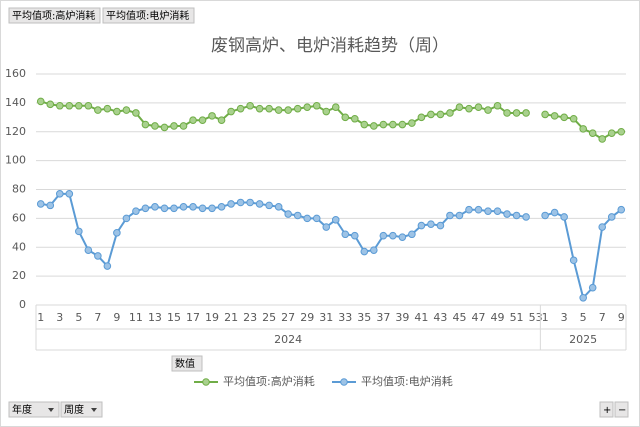  Describe the element at coordinates (364, 317) in the screenshot. I see `x-tick-label: 35` at that location.